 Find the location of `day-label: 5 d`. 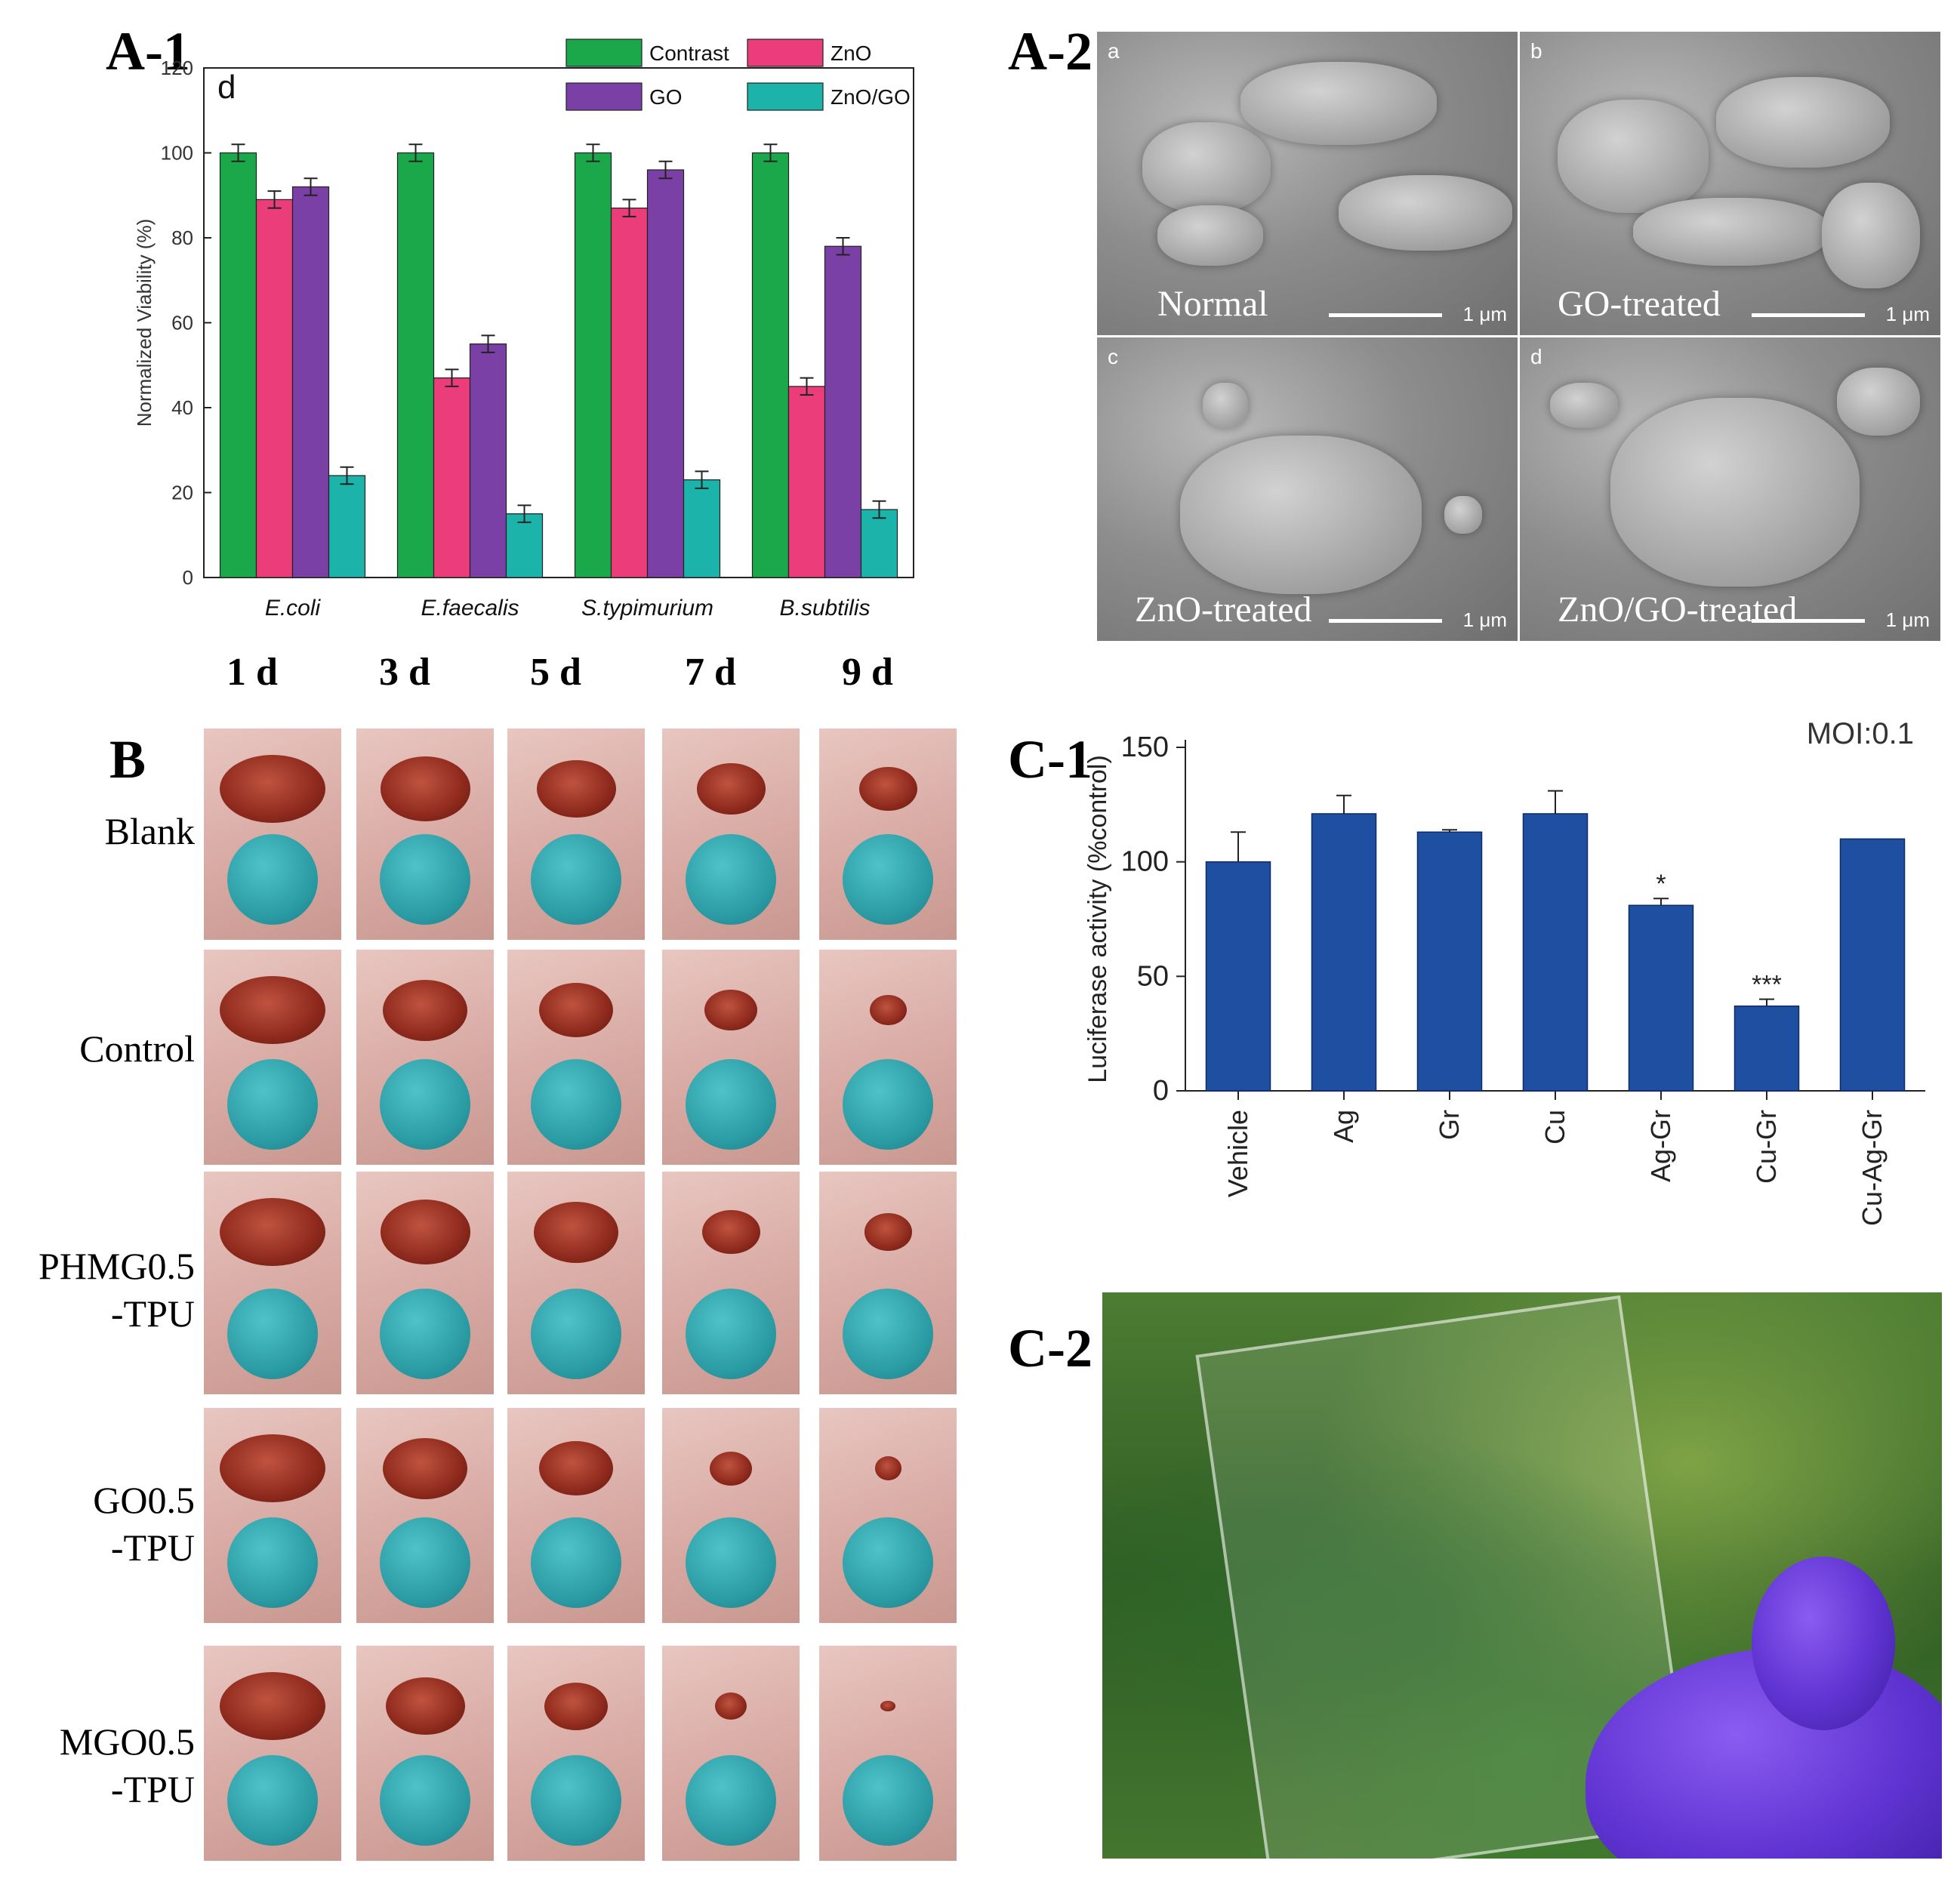

day-label: 5 d is located at coordinates (555, 672).